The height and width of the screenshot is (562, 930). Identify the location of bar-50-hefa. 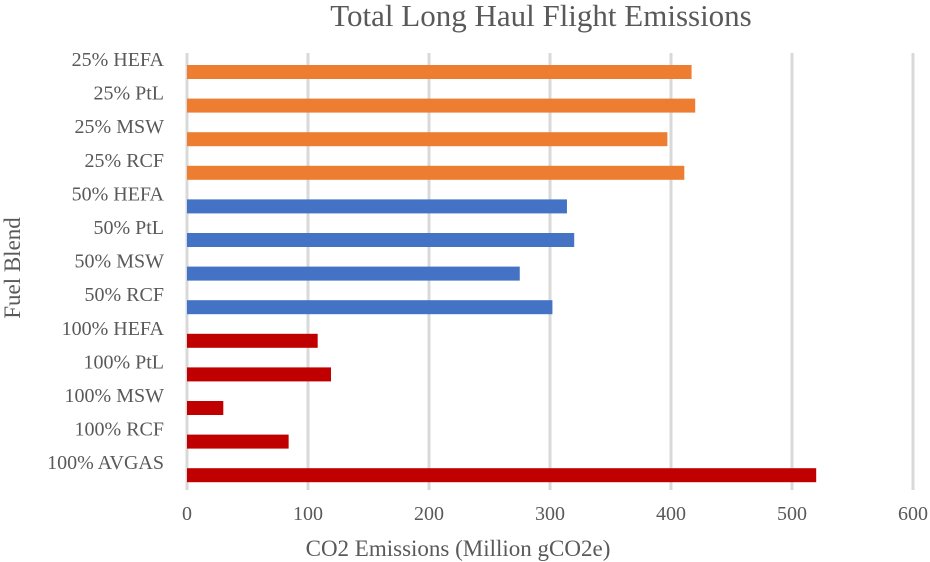
(377, 206).